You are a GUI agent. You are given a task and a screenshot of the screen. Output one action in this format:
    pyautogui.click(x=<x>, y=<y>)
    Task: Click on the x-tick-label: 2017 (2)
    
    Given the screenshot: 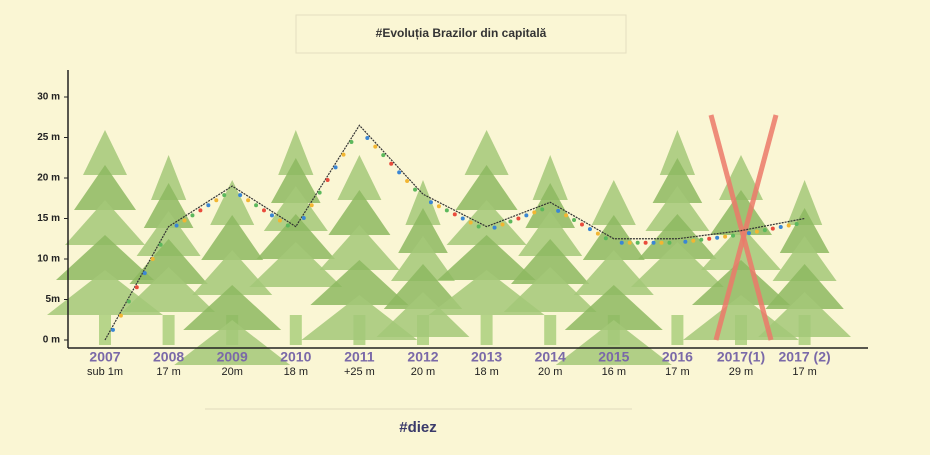 What is the action you would take?
    pyautogui.click(x=805, y=357)
    